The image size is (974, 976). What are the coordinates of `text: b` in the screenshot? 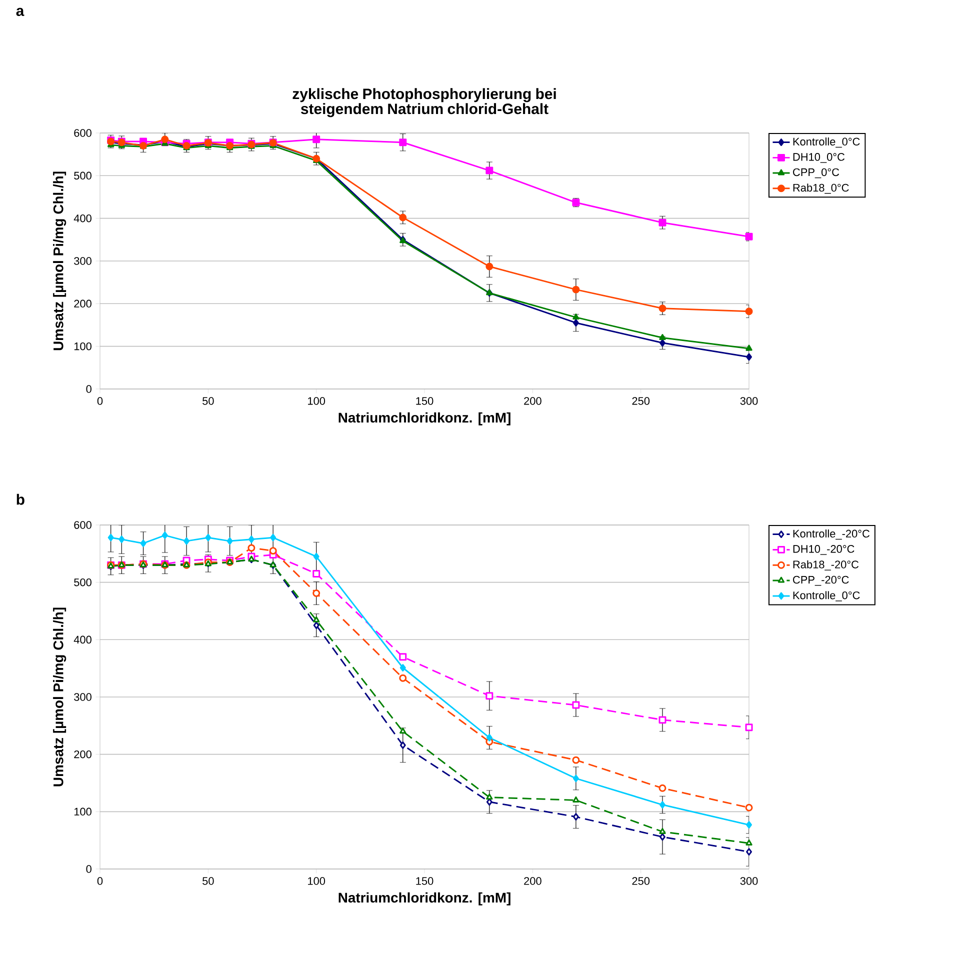 It's located at (20, 499).